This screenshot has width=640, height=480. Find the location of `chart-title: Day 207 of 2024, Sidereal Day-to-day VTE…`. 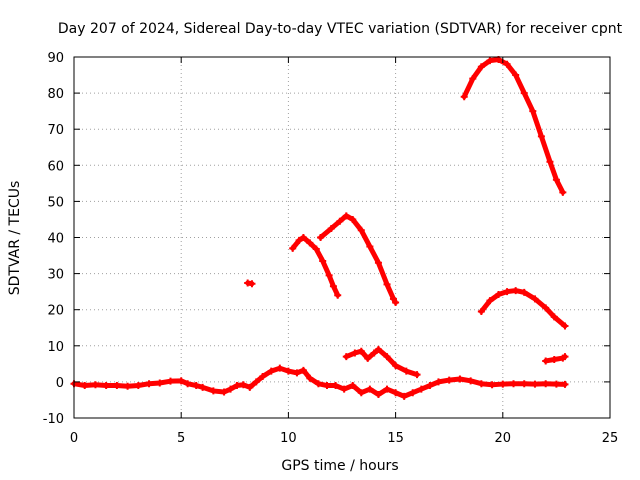

chart-title: Day 207 of 2024, Sidereal Day-to-day VTE… is located at coordinates (340, 29).